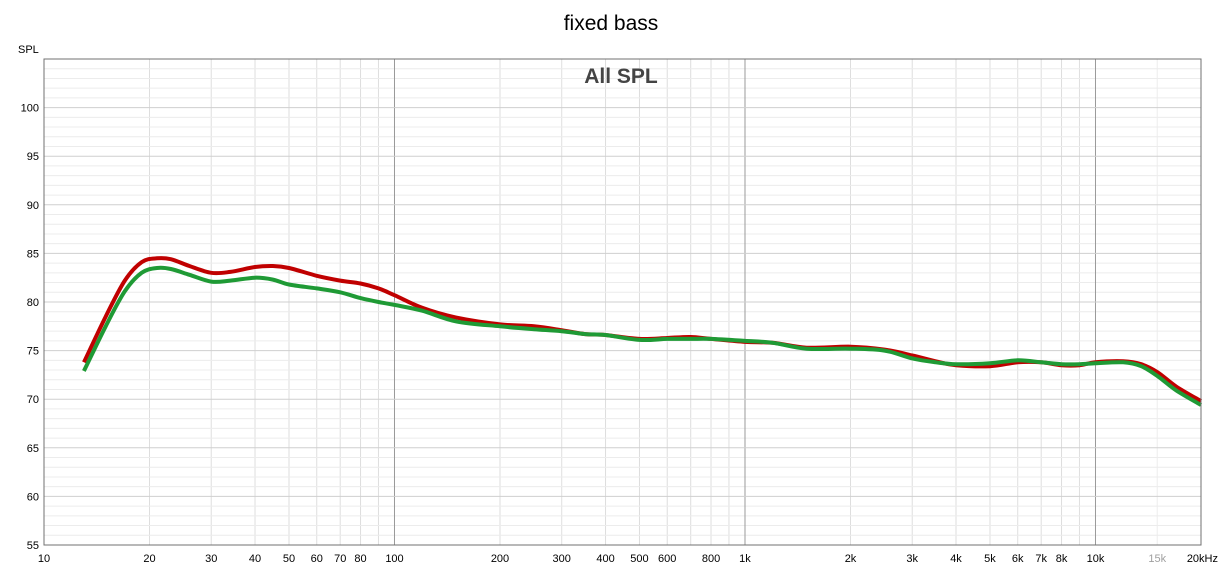 The width and height of the screenshot is (1222, 568). Describe the element at coordinates (500, 559) in the screenshot. I see `x-tick-label: 200` at that location.